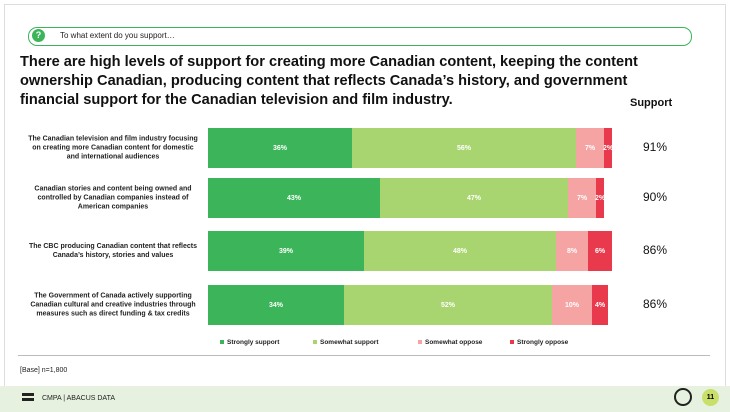  I want to click on value-label: 36%, so click(280, 148).